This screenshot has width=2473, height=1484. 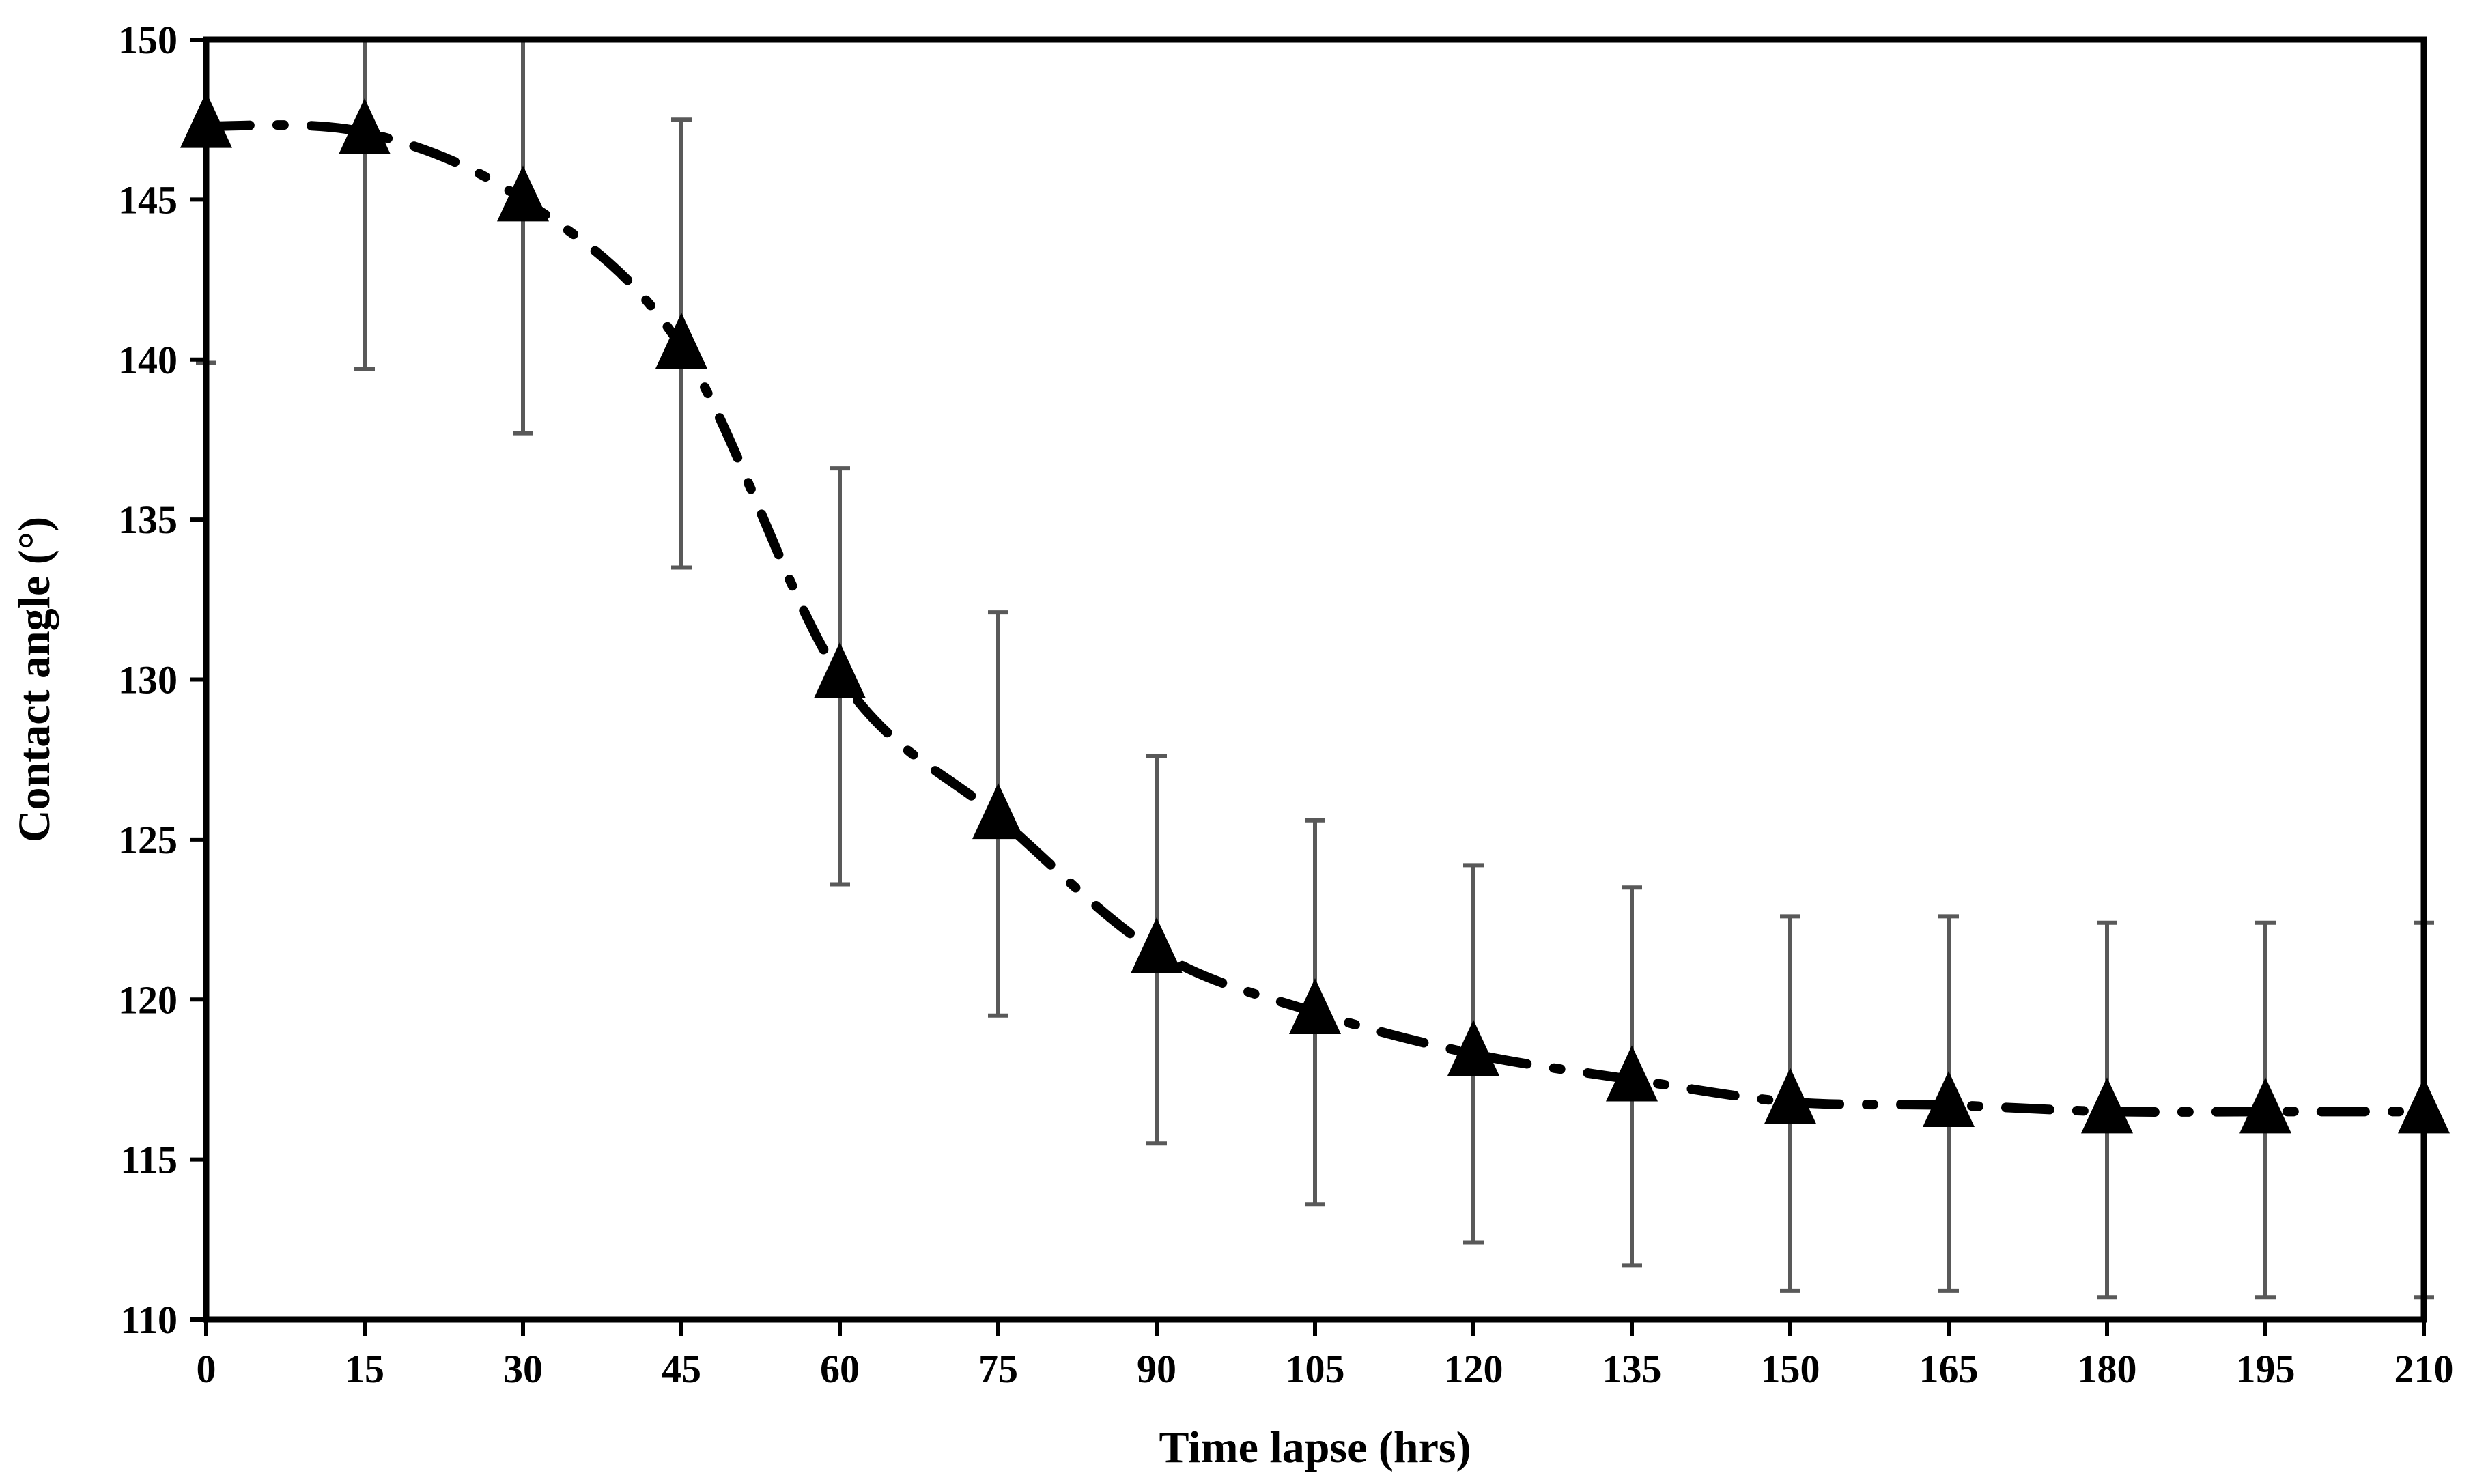 I want to click on x-tick-label: 0, so click(x=206, y=1369).